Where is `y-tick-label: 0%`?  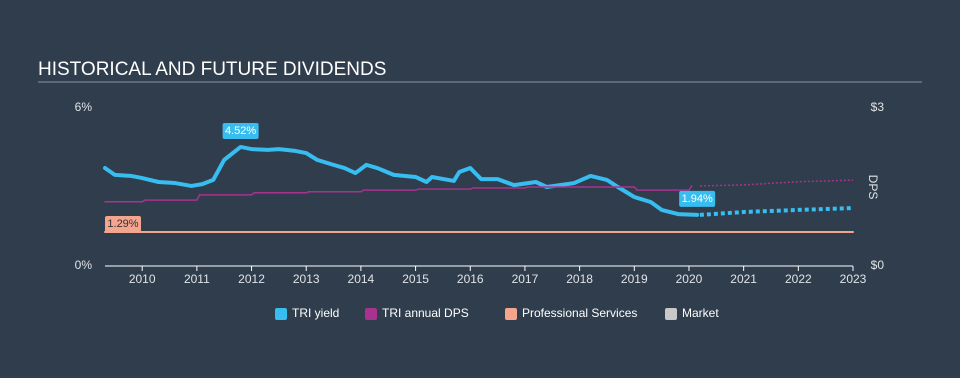 y-tick-label: 0% is located at coordinates (84, 265).